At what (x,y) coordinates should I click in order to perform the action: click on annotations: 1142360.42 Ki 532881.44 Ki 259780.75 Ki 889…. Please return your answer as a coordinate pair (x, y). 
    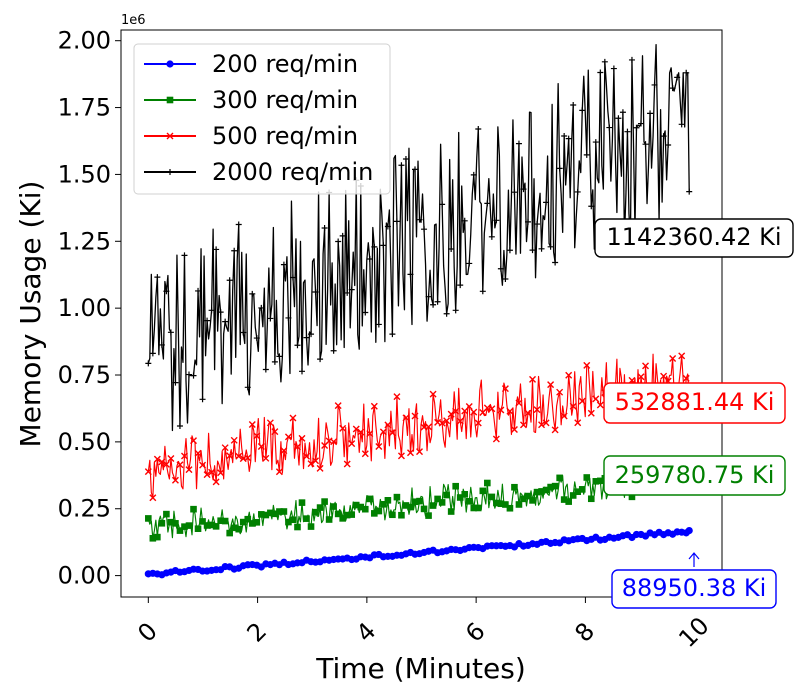
    Looking at the image, I should click on (694, 413).